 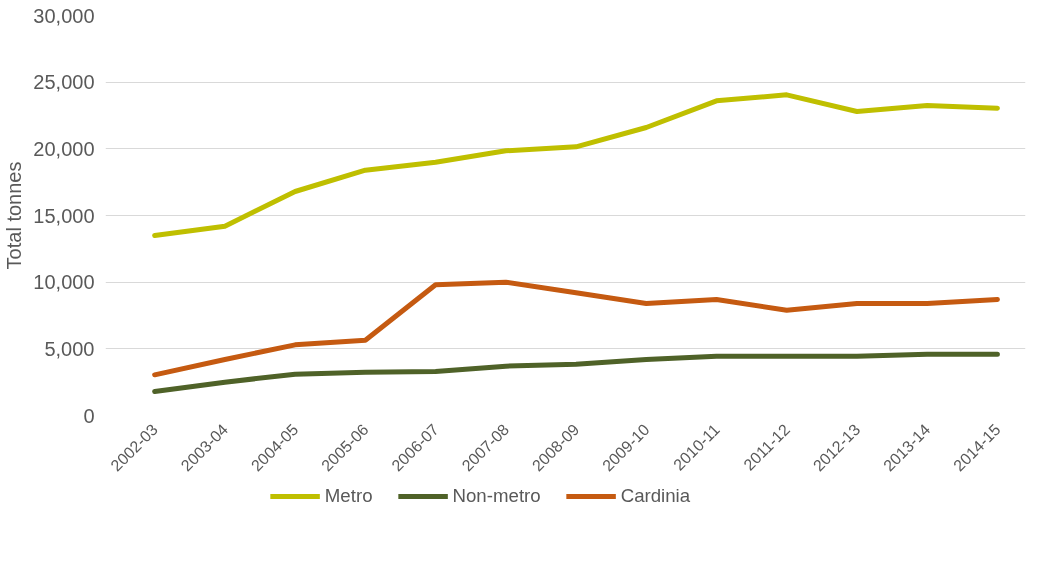 What do you see at coordinates (64, 215) in the screenshot?
I see `y-tick-label: 15,000` at bounding box center [64, 215].